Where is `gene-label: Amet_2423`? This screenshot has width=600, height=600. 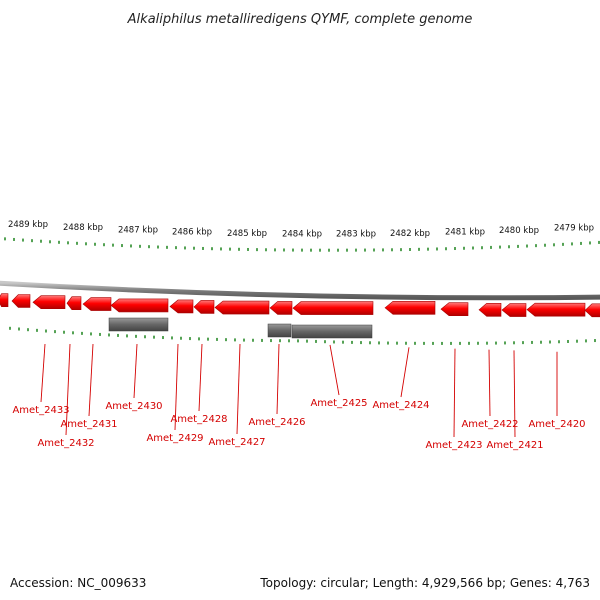
gene-label: Amet_2423 is located at coordinates (453, 445).